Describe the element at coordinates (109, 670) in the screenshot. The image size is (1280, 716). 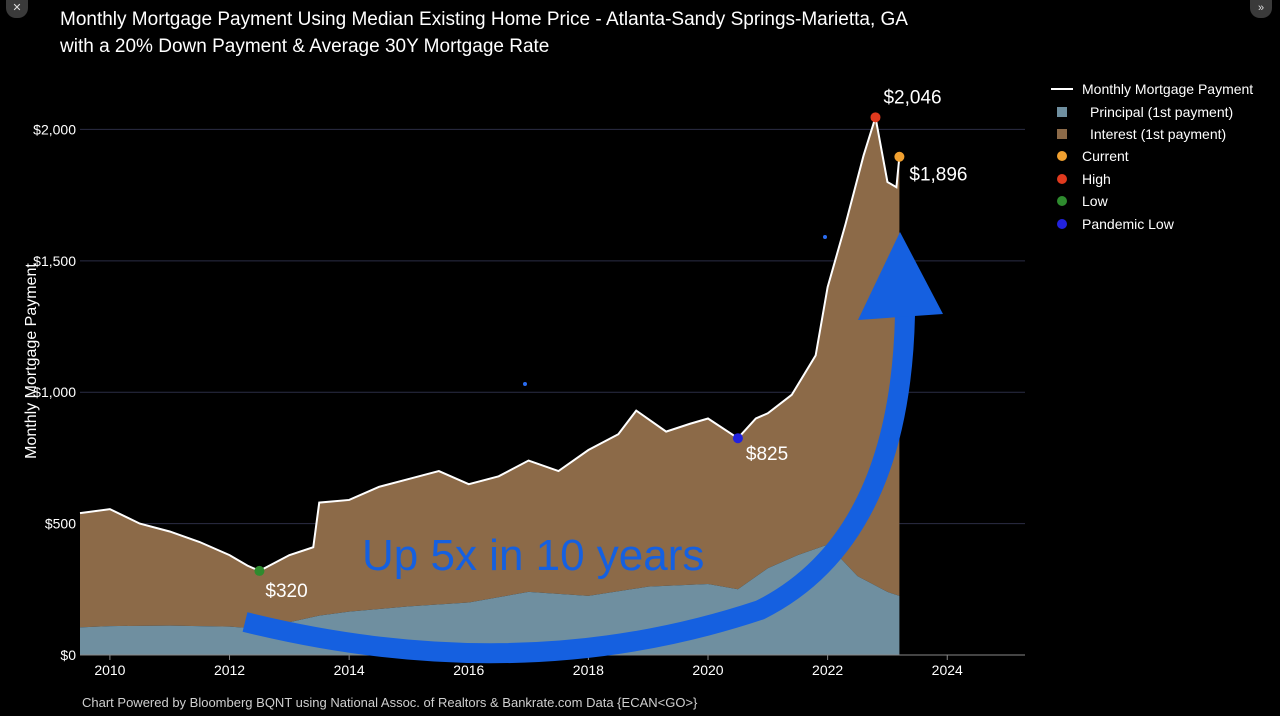
I see `x-tick-label: 2010` at that location.